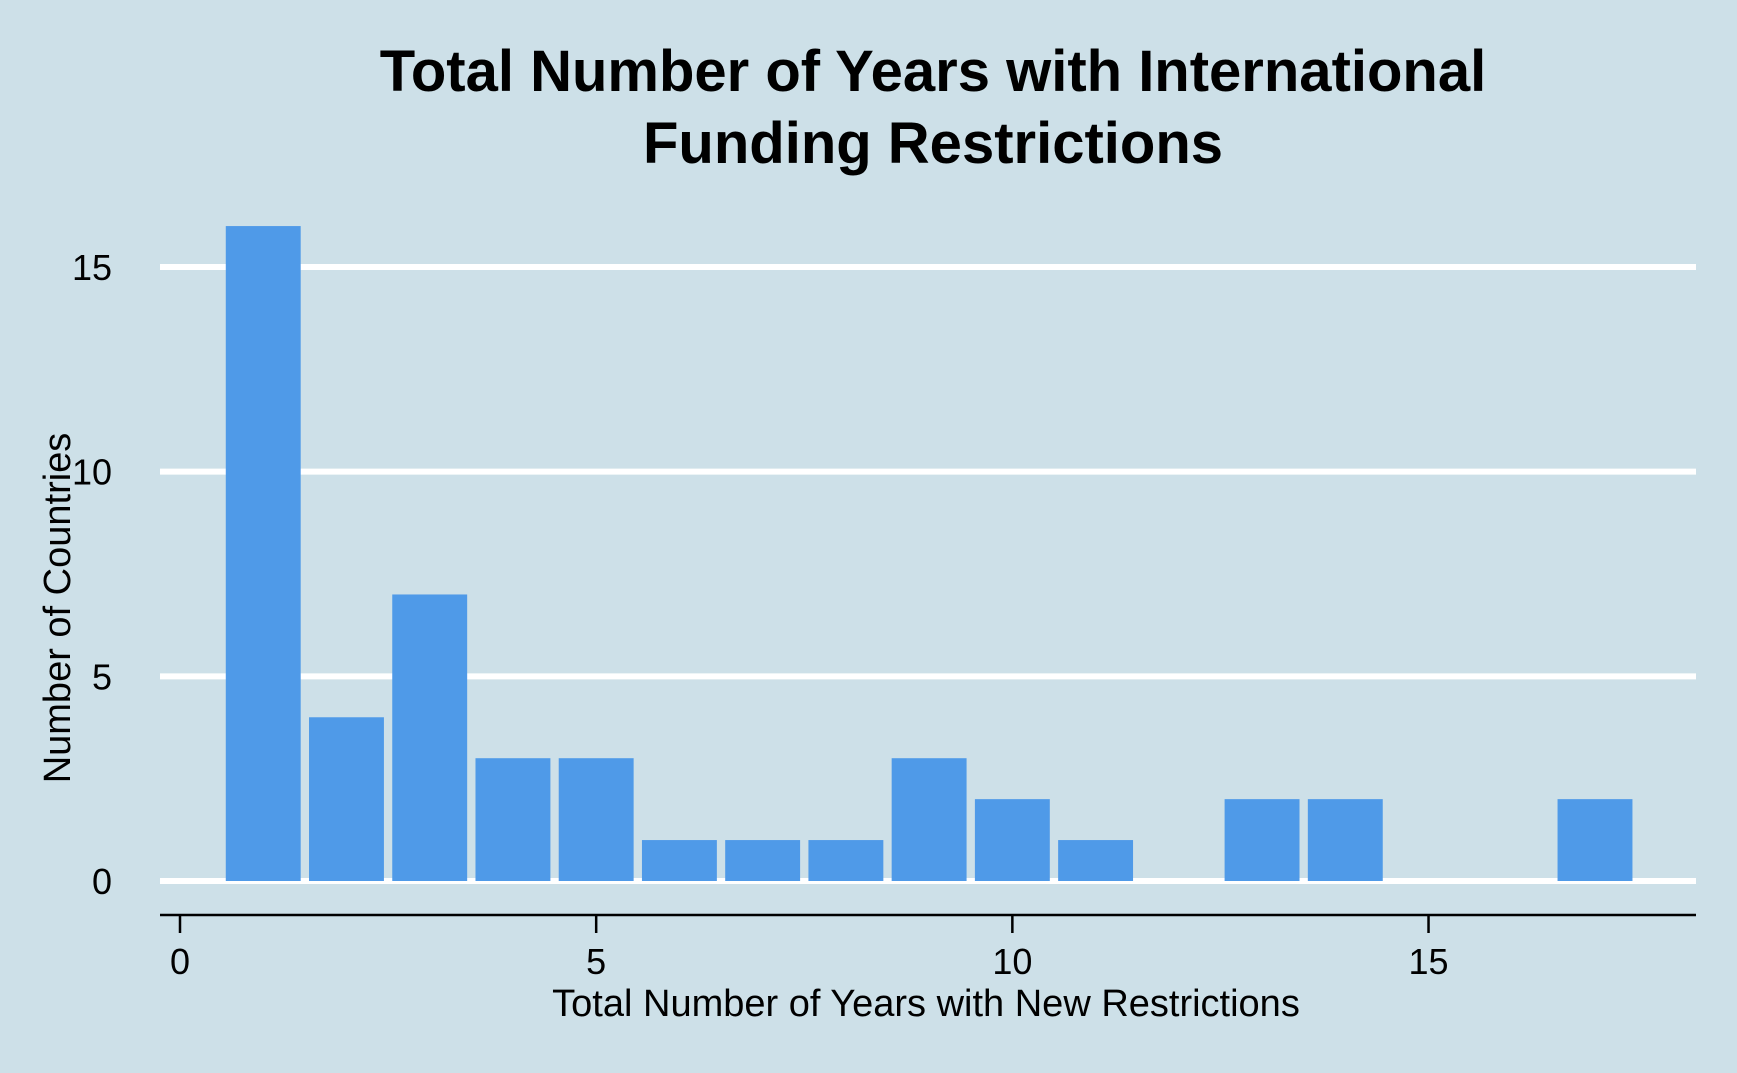 This screenshot has height=1073, width=1737. I want to click on x-ticks: 0 5 10 15, so click(809, 948).